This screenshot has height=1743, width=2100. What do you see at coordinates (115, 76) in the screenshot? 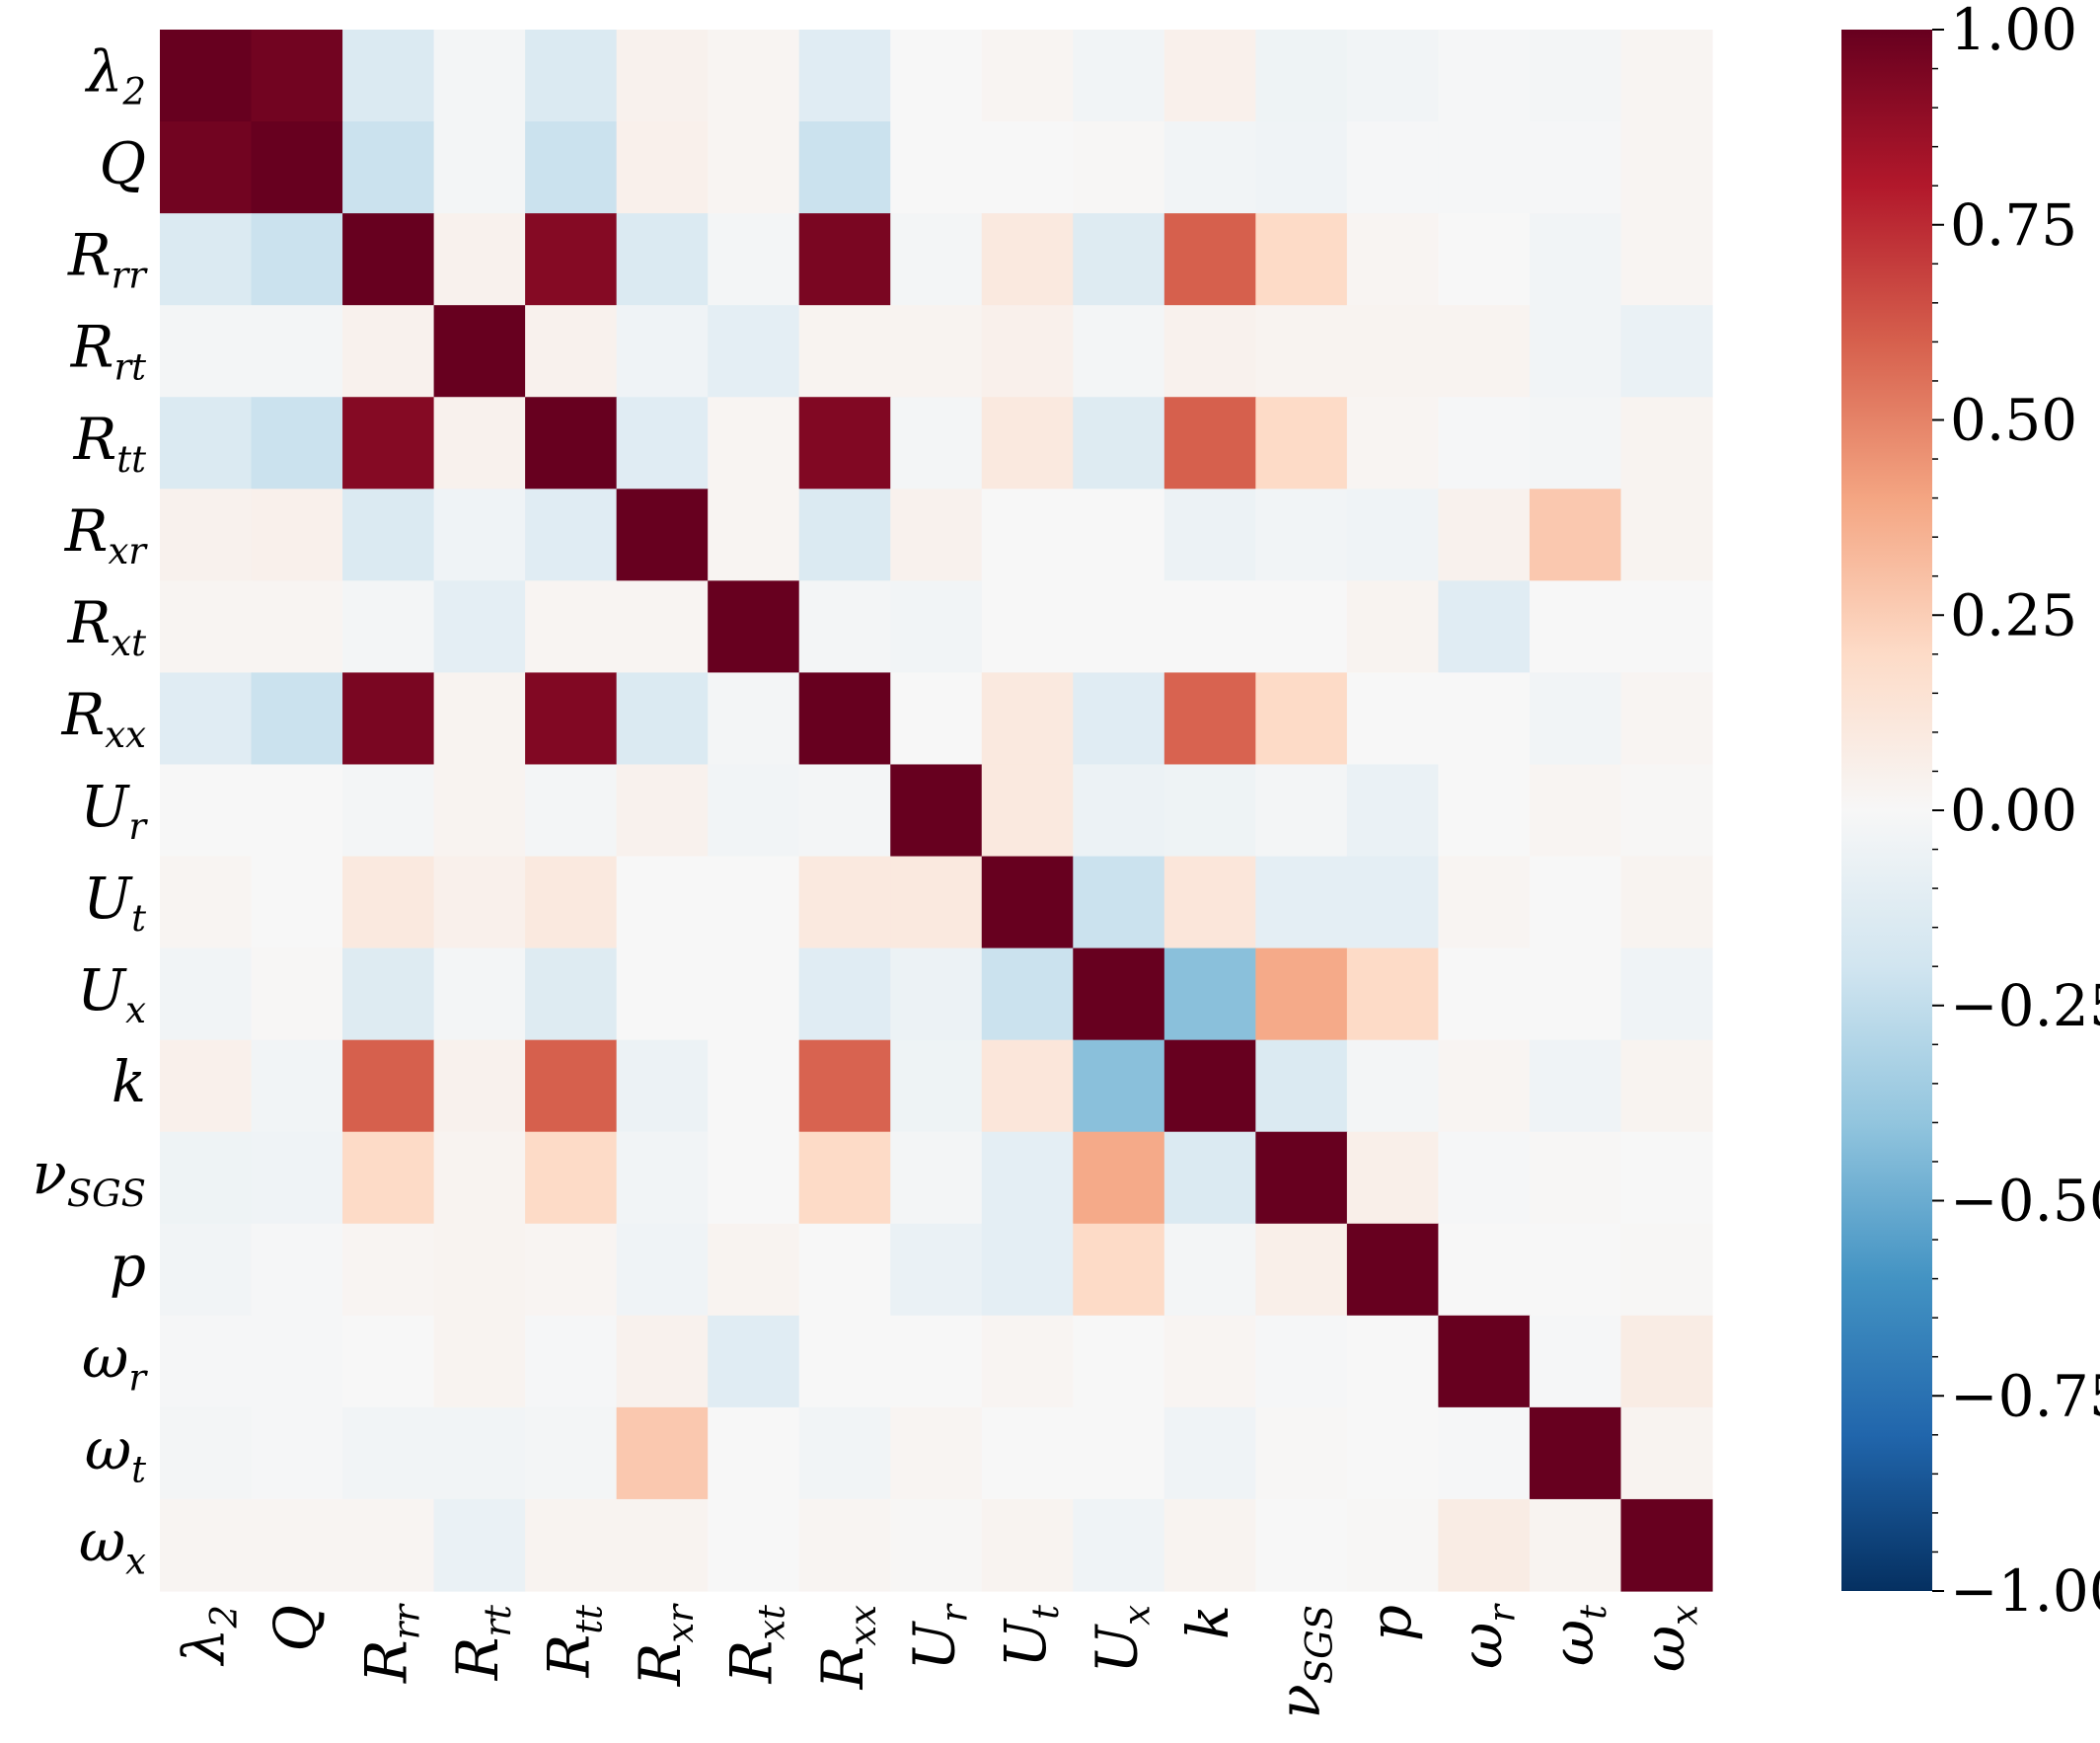
I see `y-axis-tick-label: λ2` at bounding box center [115, 76].